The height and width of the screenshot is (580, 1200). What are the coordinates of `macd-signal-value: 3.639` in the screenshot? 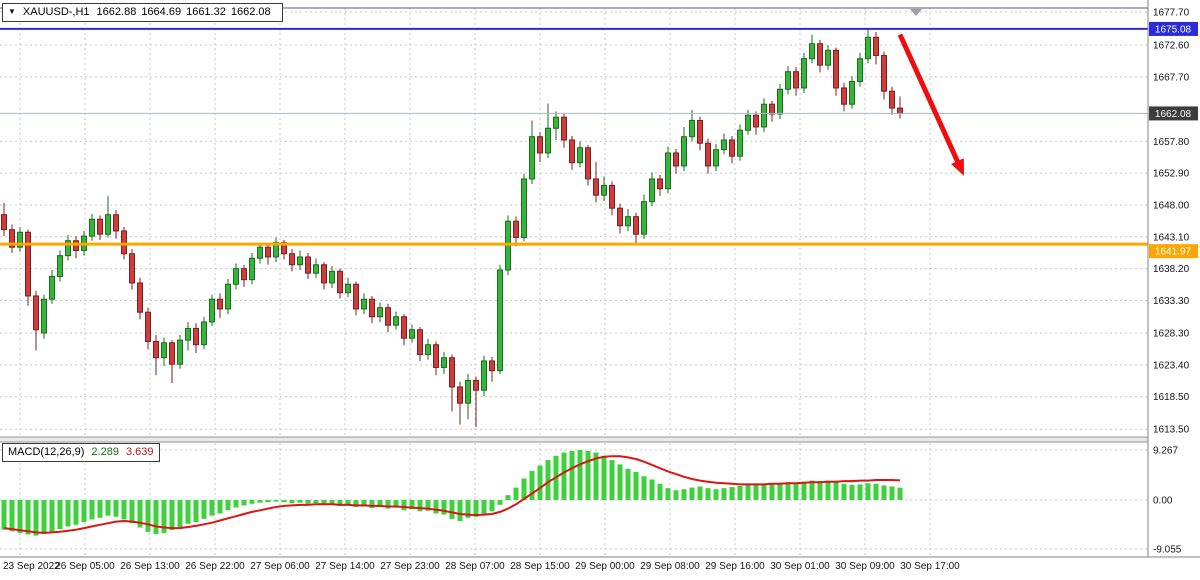 It's located at (139, 452).